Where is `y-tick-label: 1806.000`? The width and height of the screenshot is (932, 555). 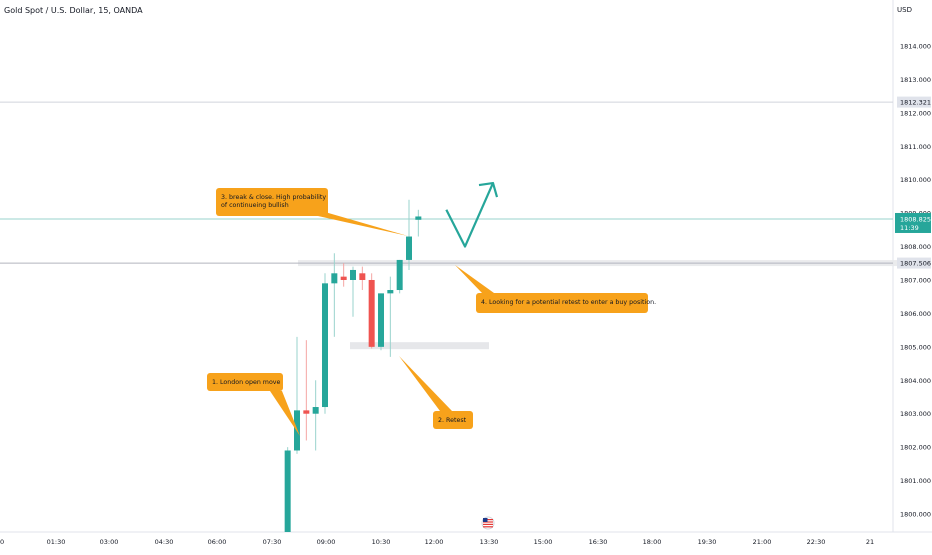
y-tick-label: 1806.000 is located at coordinates (915, 314).